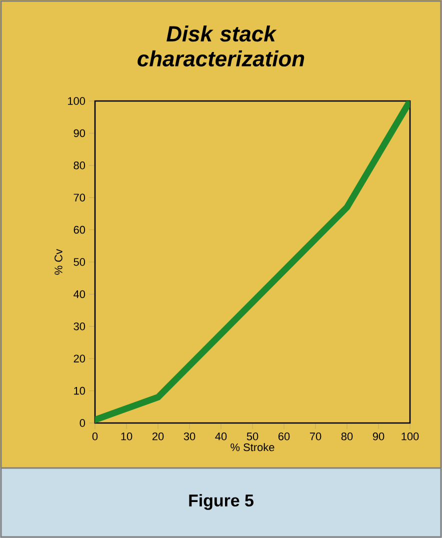  I want to click on x-tick-label: 20, so click(158, 436).